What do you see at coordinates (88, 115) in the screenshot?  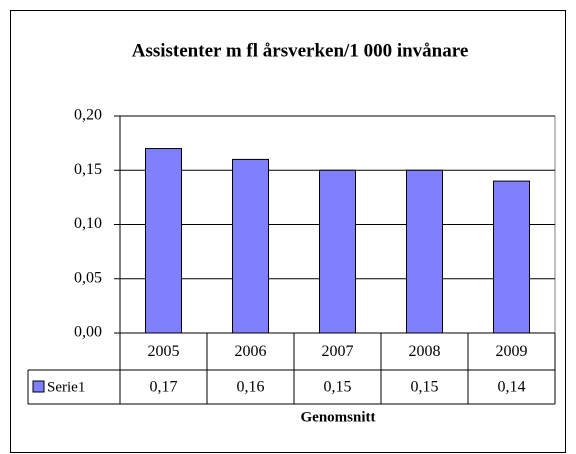 I see `y-tick-label: 0,20` at bounding box center [88, 115].